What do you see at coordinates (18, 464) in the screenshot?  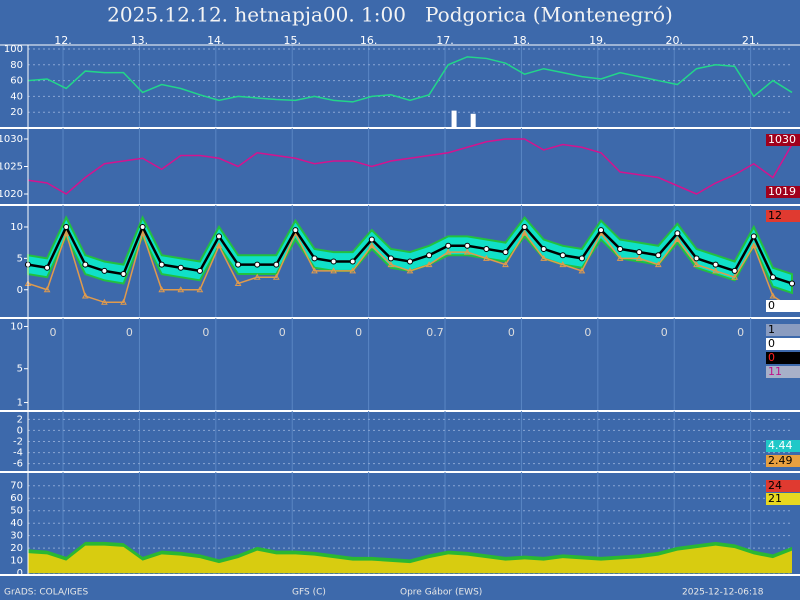 I see `y-tick-label: -6` at bounding box center [18, 464].